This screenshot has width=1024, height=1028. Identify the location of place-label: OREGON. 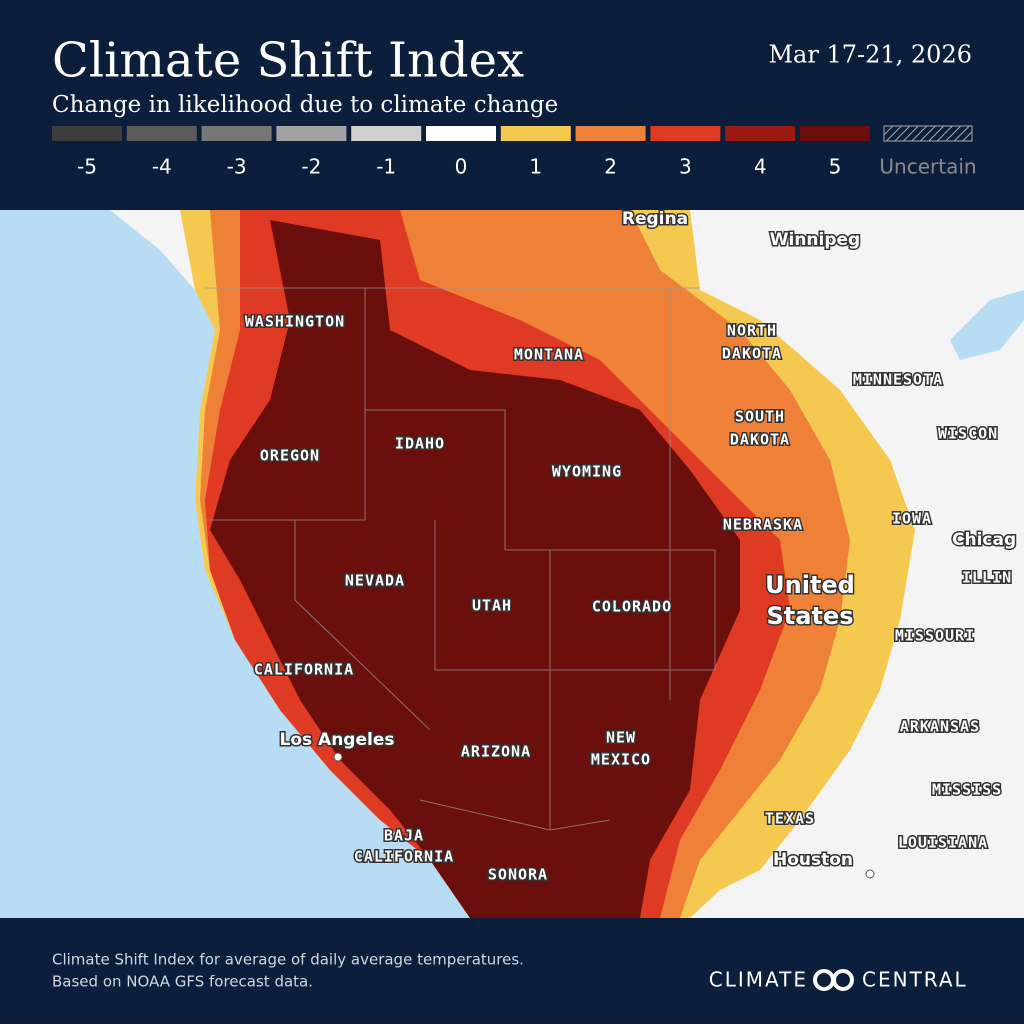
(290, 456).